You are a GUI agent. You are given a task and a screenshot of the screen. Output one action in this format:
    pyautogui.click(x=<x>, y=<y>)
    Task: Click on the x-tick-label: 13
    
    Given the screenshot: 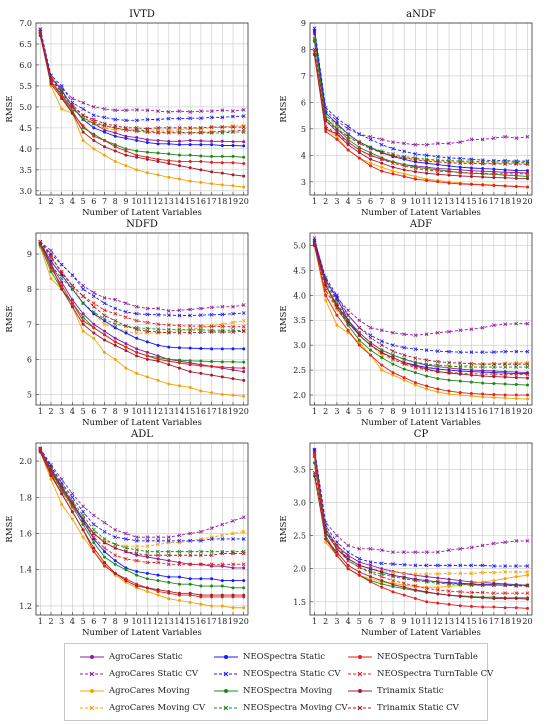 What is the action you would take?
    pyautogui.click(x=169, y=201)
    